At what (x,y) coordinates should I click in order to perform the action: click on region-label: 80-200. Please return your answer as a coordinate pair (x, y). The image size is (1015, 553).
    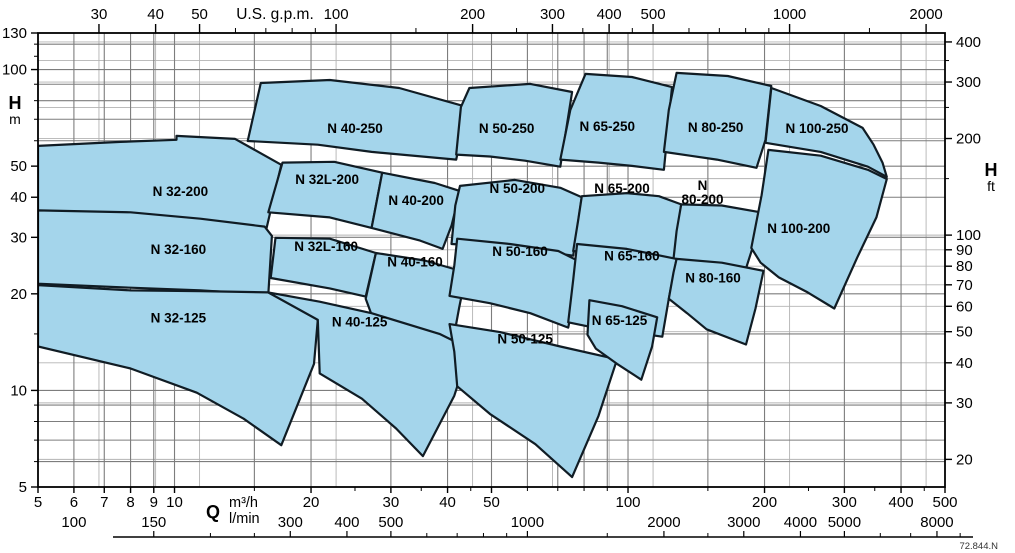
    Looking at the image, I should click on (703, 199).